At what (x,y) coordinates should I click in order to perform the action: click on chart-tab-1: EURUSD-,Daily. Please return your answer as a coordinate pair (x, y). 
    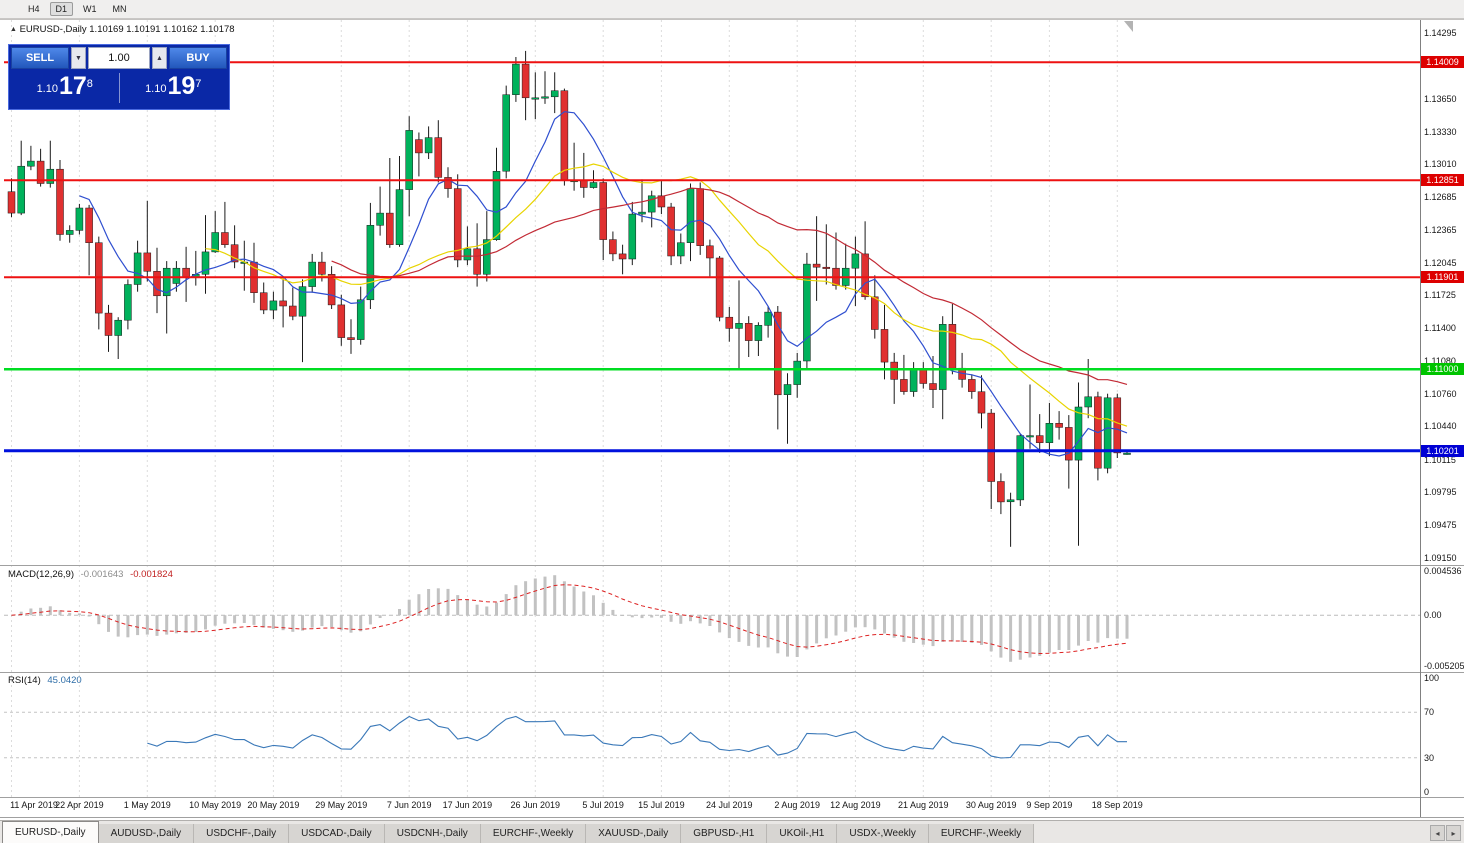
    Looking at the image, I should click on (50, 832).